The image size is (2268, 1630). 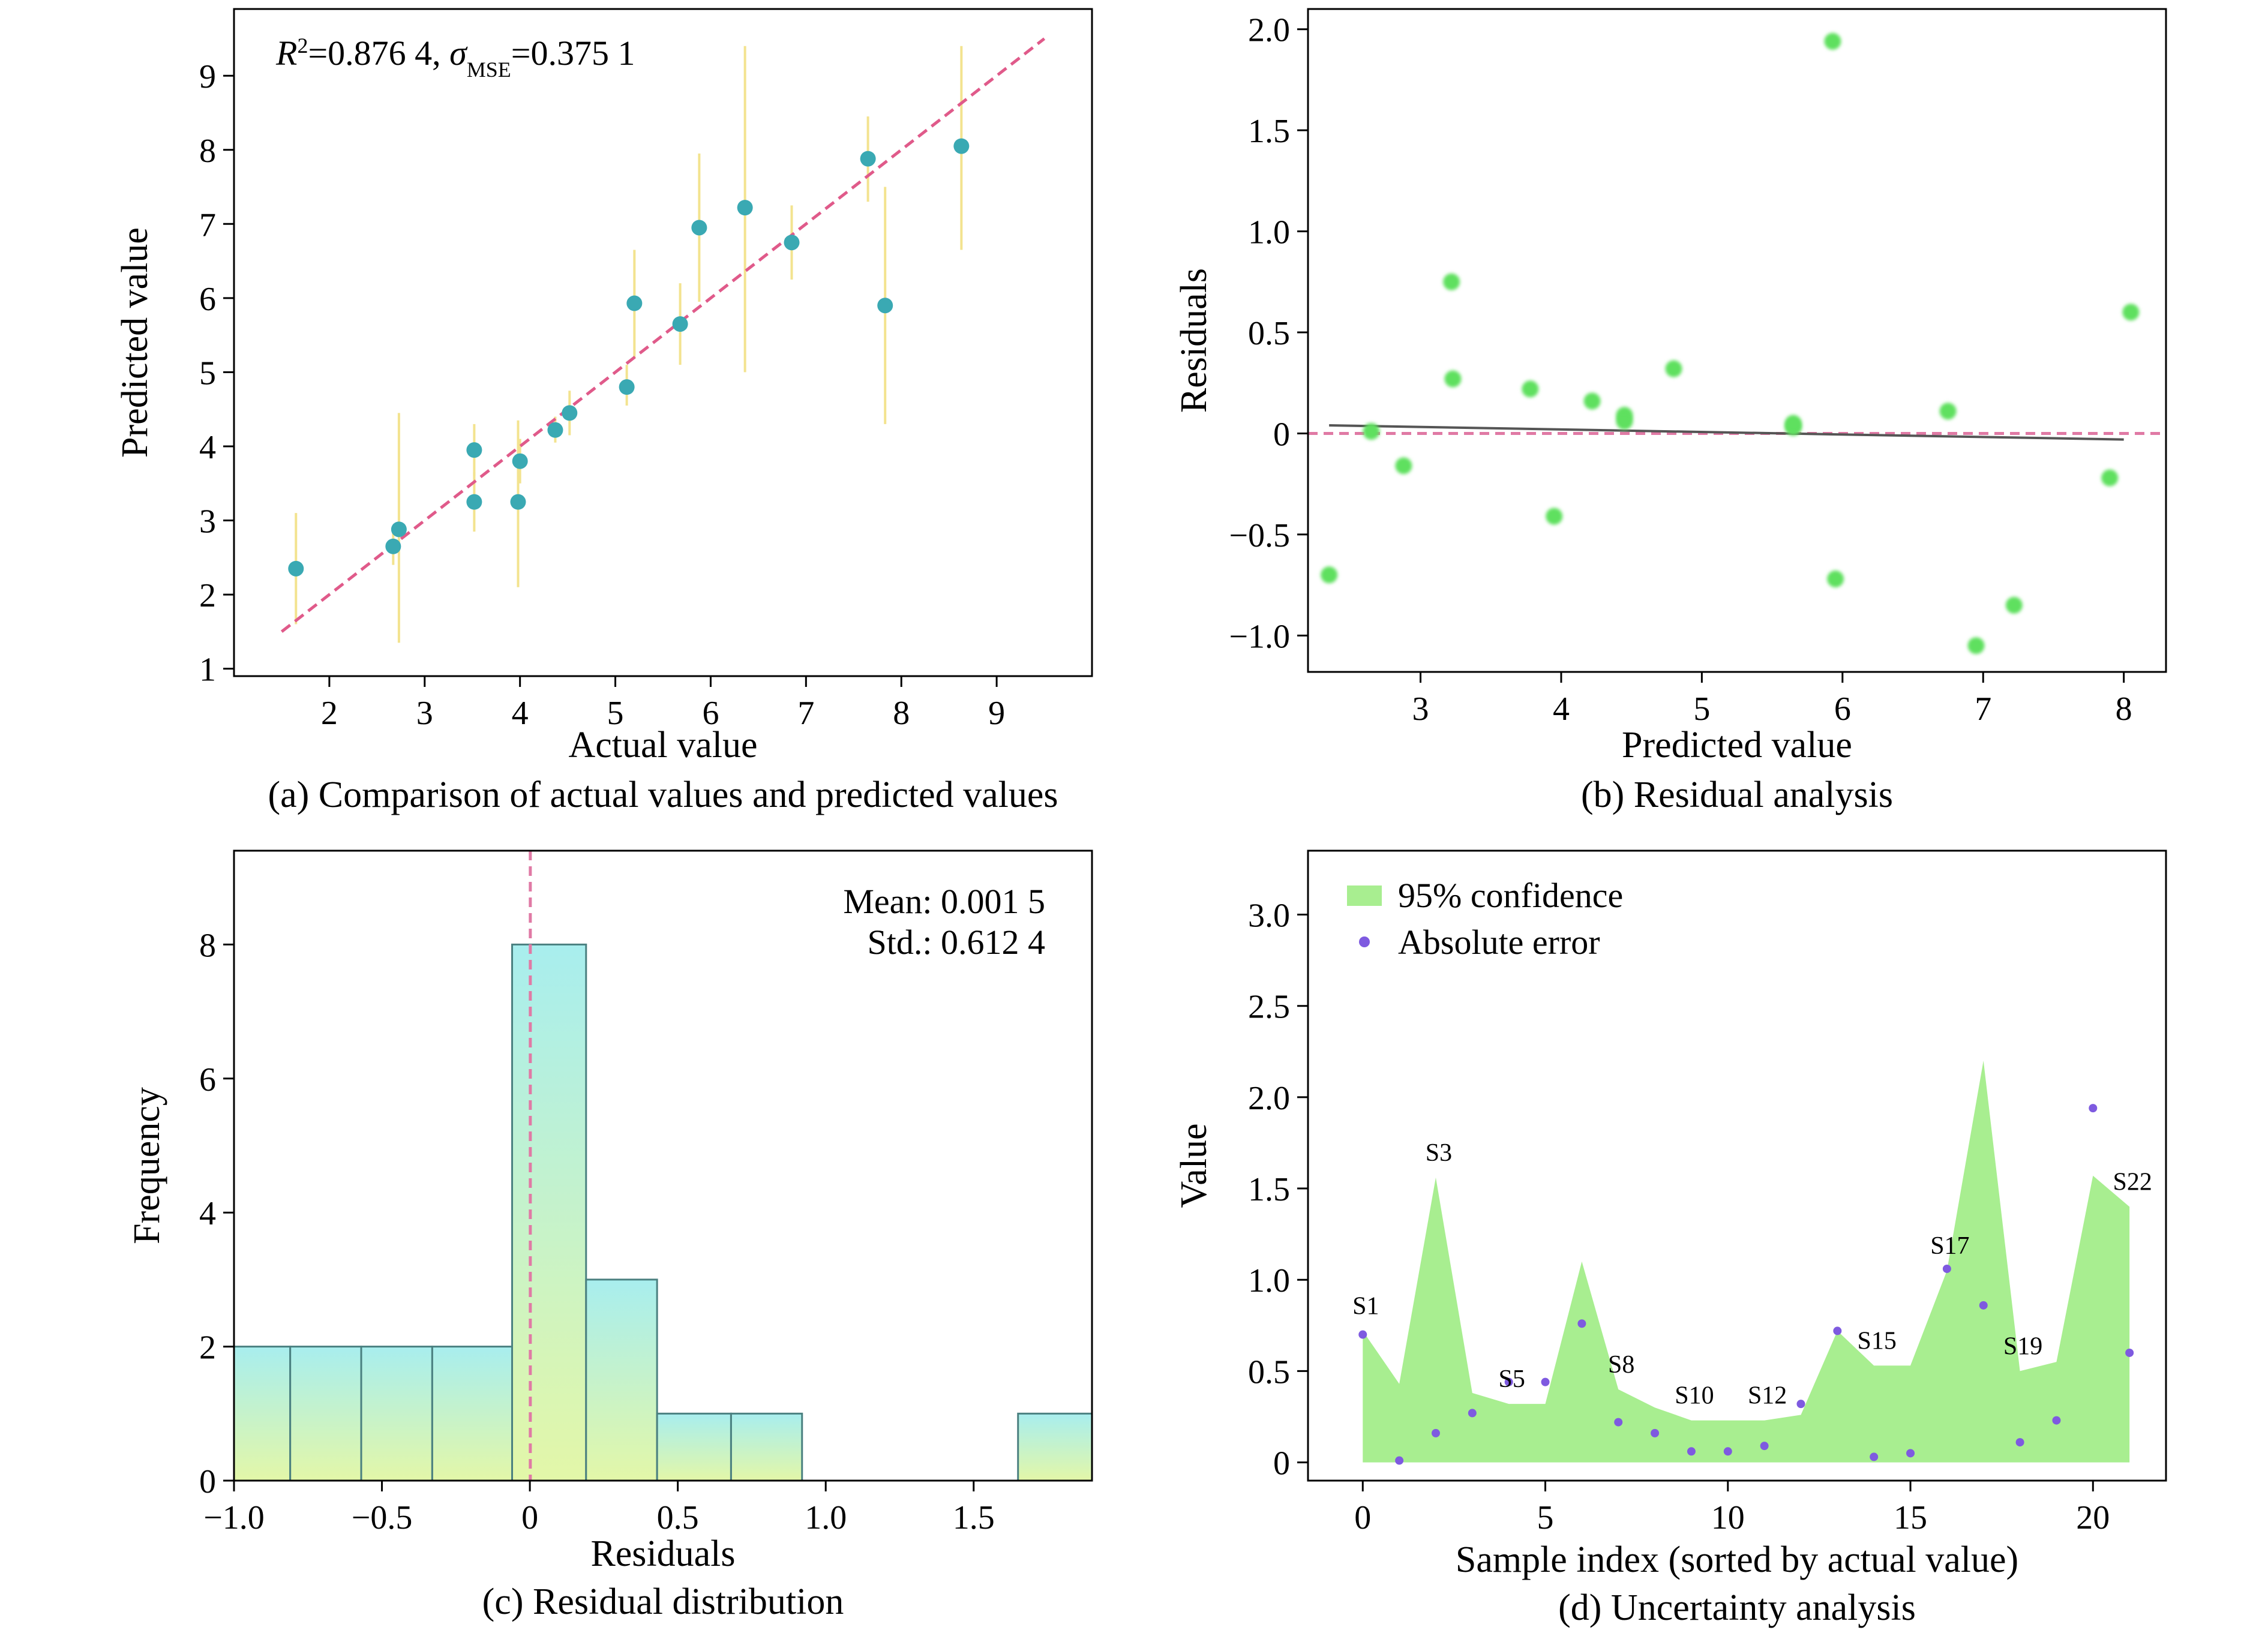 I want to click on x-tick-label: 4, so click(x=1561, y=709).